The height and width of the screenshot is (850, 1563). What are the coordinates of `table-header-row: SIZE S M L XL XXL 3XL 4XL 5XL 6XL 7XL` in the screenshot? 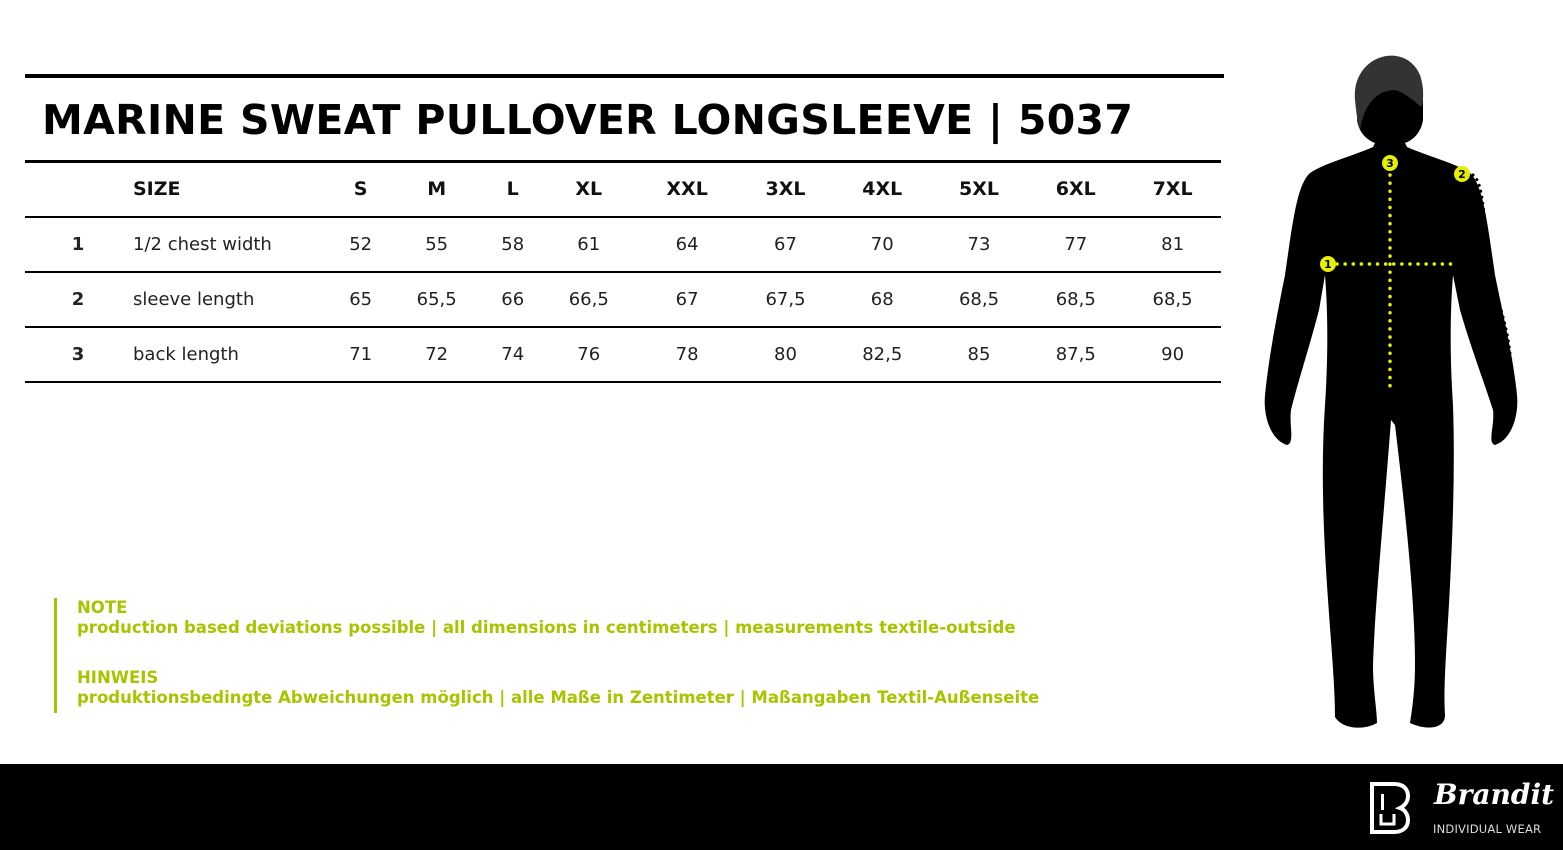 It's located at (623, 189).